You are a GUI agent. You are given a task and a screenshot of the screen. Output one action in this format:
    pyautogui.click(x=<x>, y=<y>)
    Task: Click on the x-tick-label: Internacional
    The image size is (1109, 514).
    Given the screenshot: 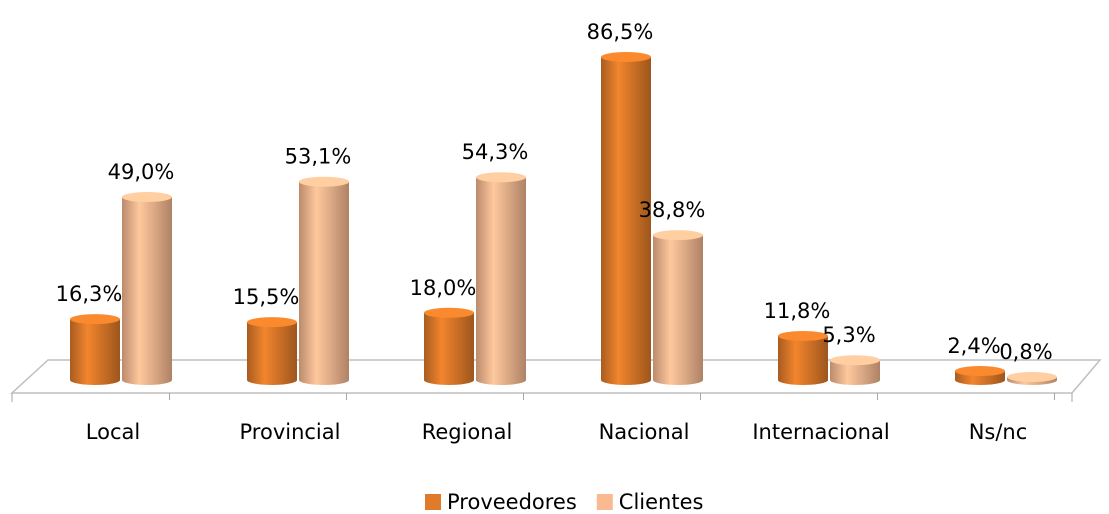 What is the action you would take?
    pyautogui.click(x=820, y=432)
    